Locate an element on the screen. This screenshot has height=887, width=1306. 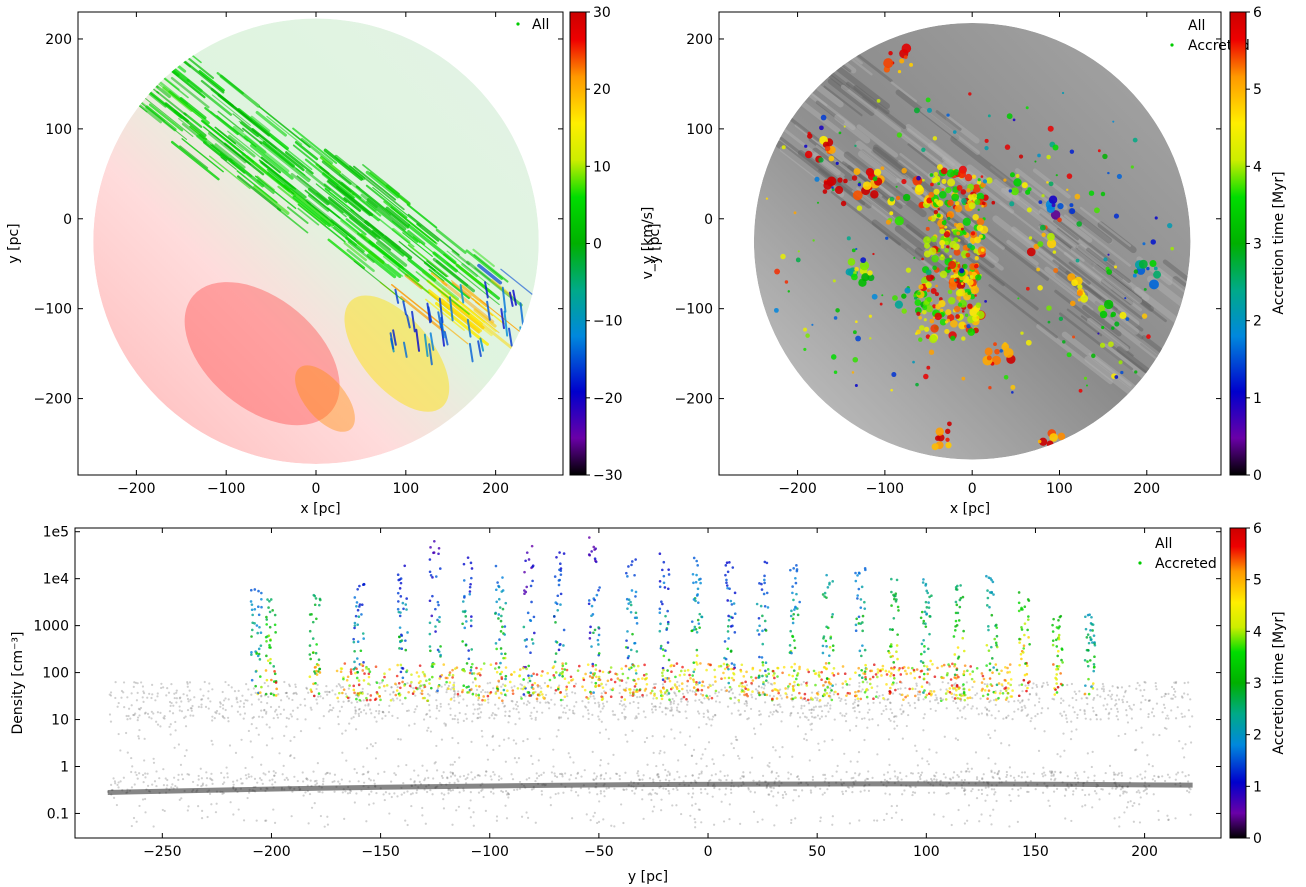
accreted-band-point is located at coordinates (838, 694).